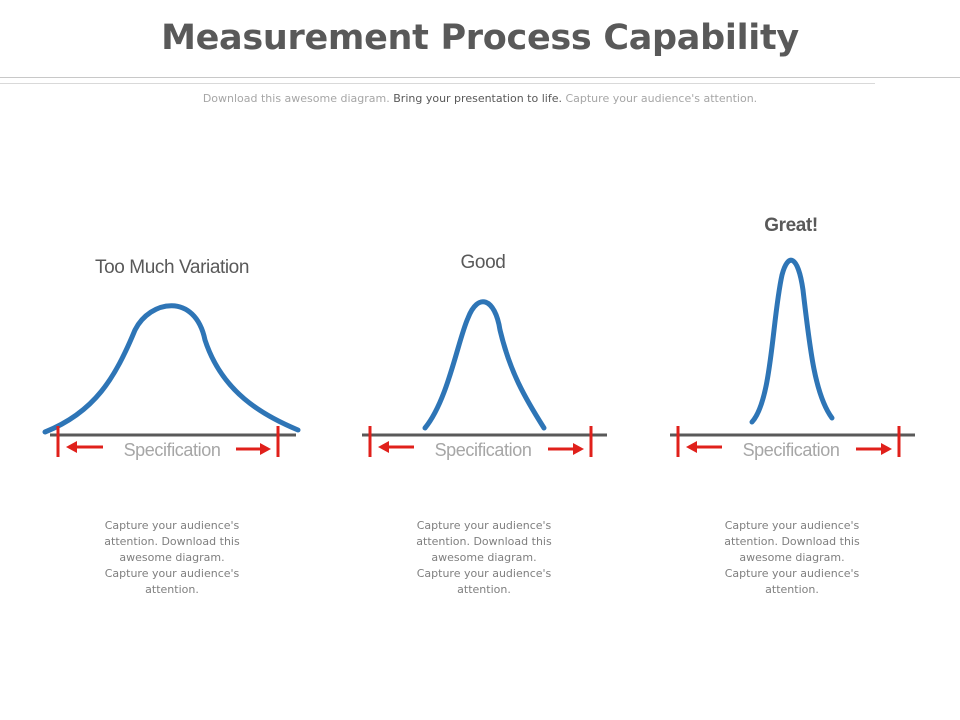 The width and height of the screenshot is (960, 720). Describe the element at coordinates (480, 77) in the screenshot. I see `title-divider` at that location.